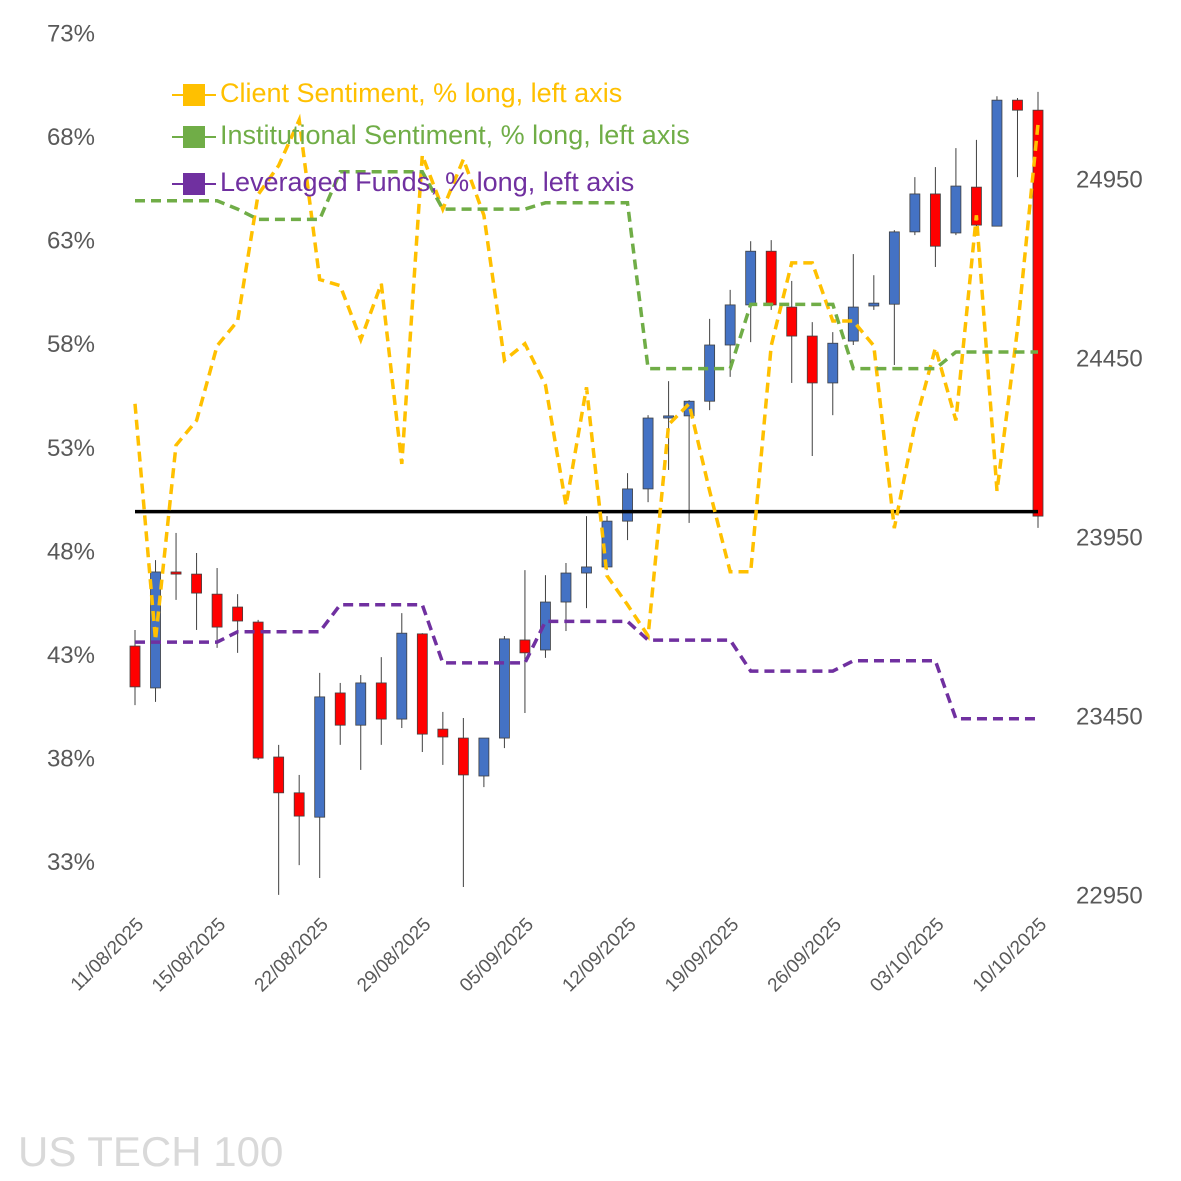 The height and width of the screenshot is (1181, 1181). I want to click on y-tick-label: 43%, so click(71, 655).